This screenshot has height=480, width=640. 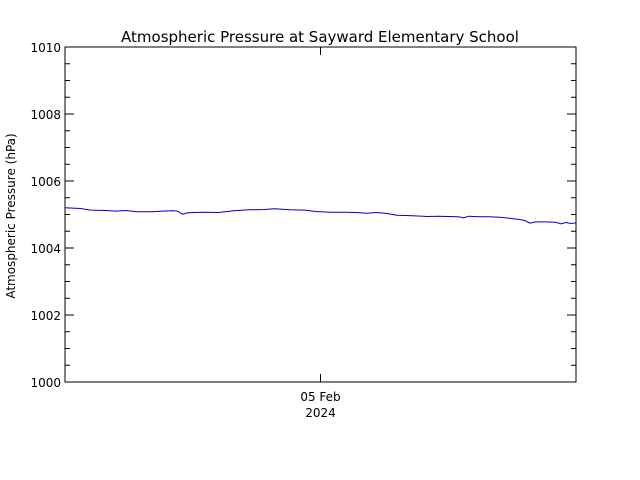 I want to click on pressure-series-line, so click(x=320, y=216).